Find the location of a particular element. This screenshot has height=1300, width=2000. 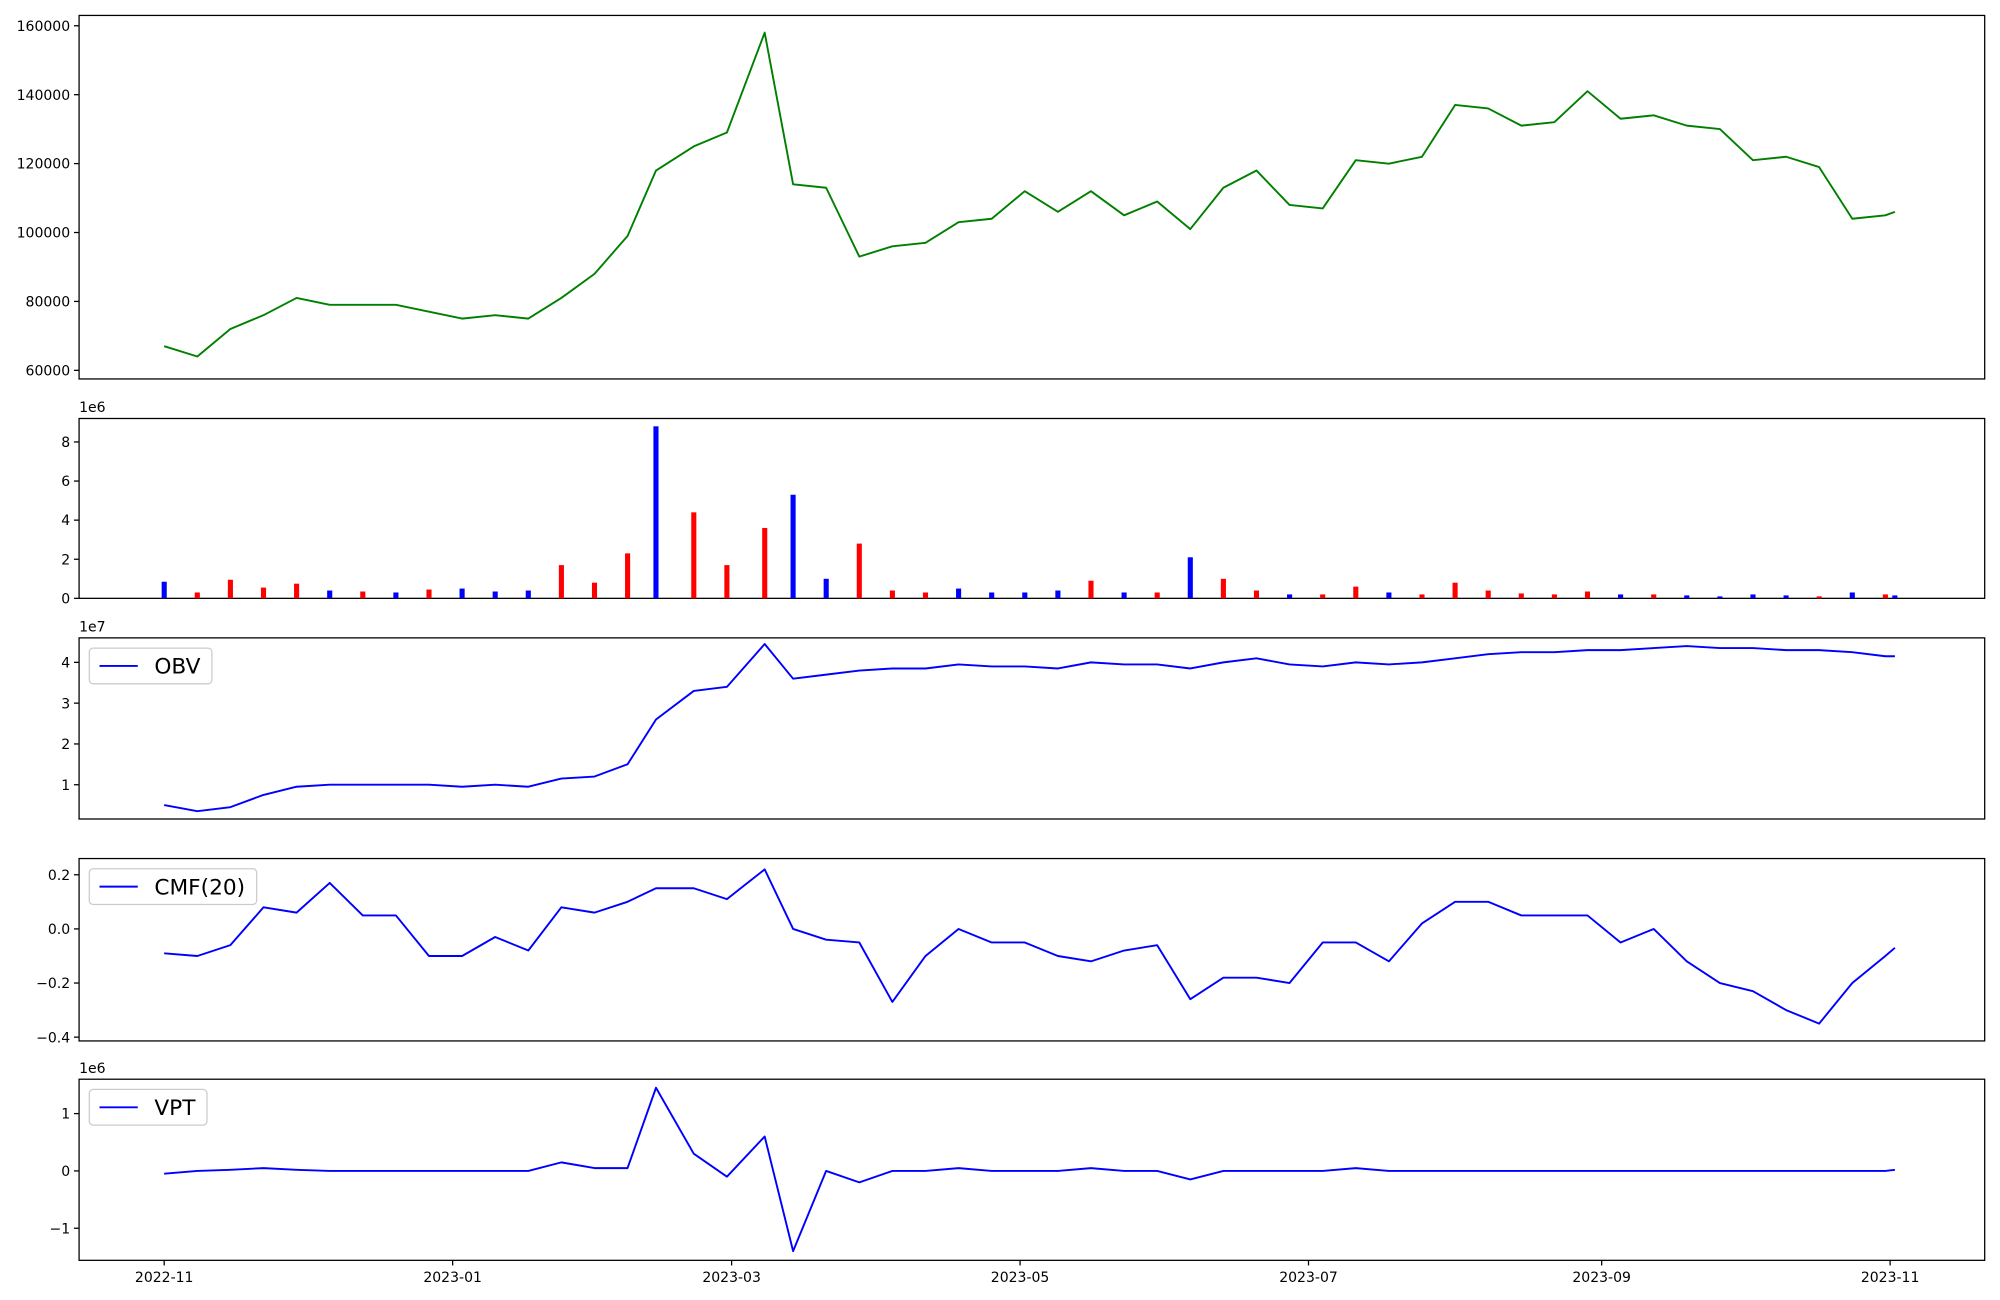

y-tick-label: 0.2 is located at coordinates (59, 876).